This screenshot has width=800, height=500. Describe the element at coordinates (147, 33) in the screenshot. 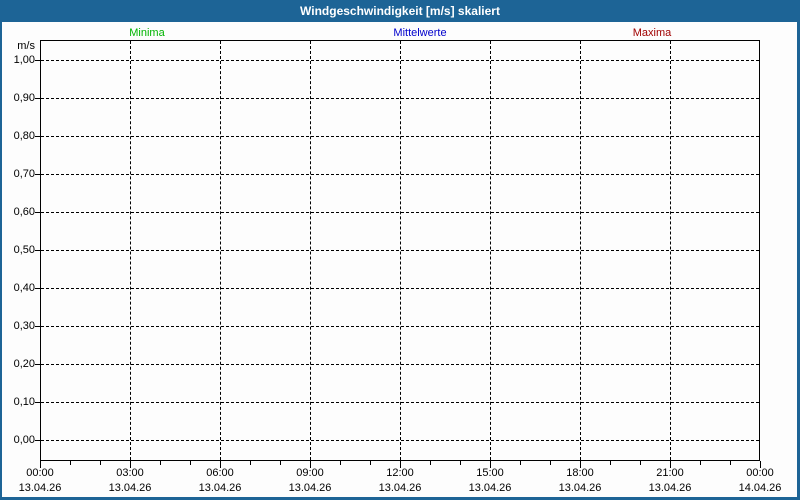

I see `legend-minima: Minima` at that location.